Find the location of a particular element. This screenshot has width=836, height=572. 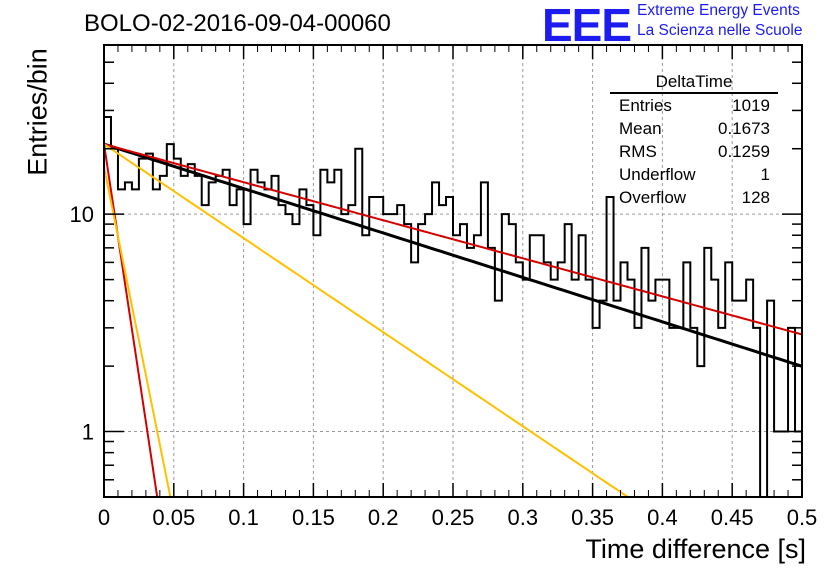

x-tick-label: 0.45 is located at coordinates (732, 517).